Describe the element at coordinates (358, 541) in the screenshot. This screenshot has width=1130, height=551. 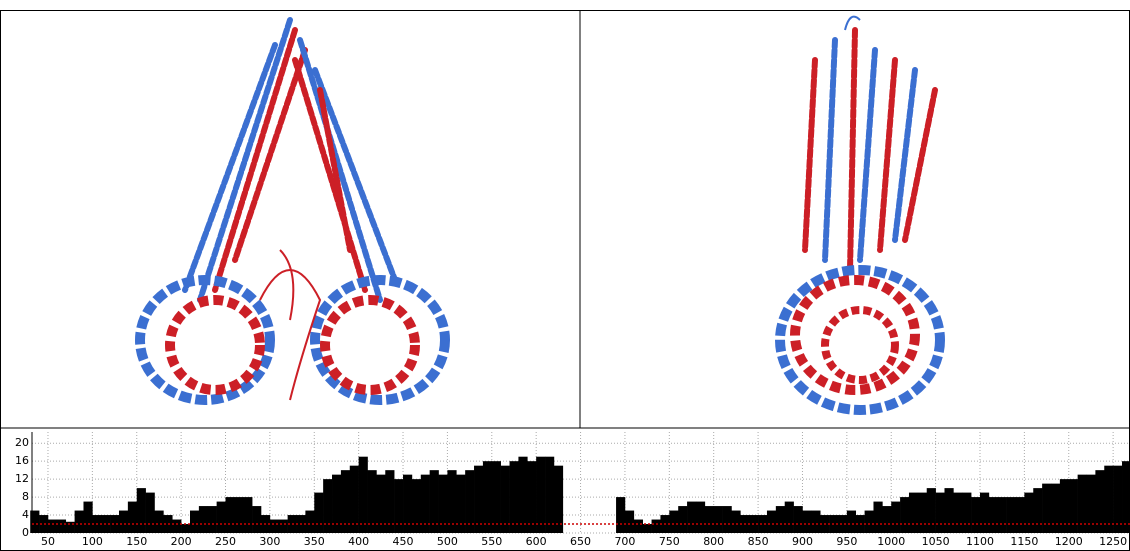
I see `x-tick-label: 400` at that location.